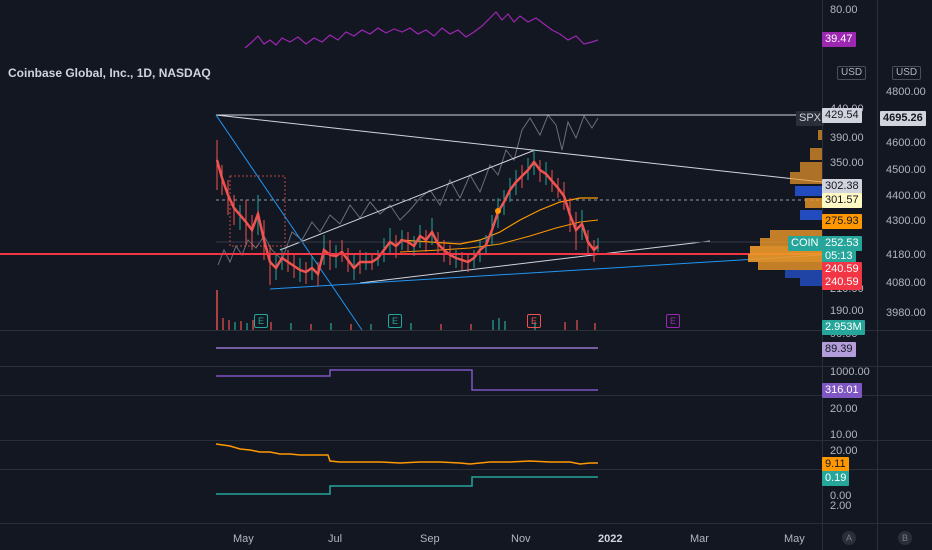 This screenshot has height=550, width=932. What do you see at coordinates (842, 186) in the screenshot?
I see `ma1-tag: 302.38` at bounding box center [842, 186].